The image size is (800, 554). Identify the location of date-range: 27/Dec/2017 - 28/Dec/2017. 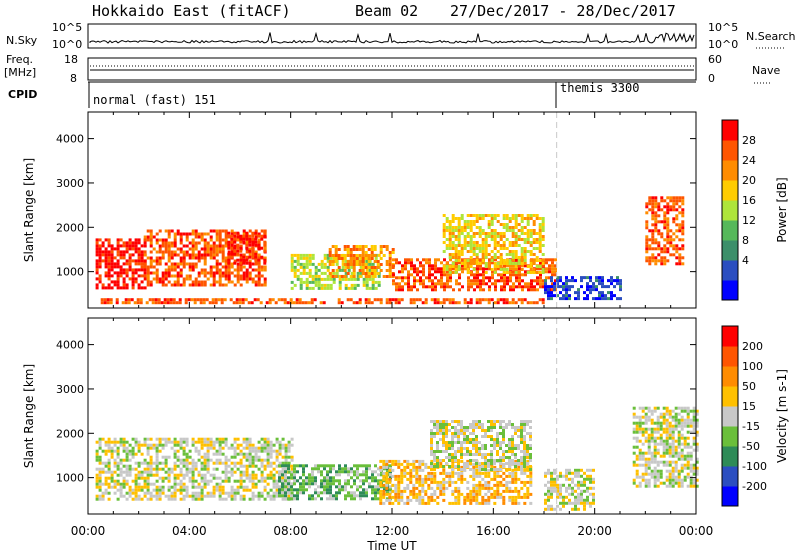
(563, 11).